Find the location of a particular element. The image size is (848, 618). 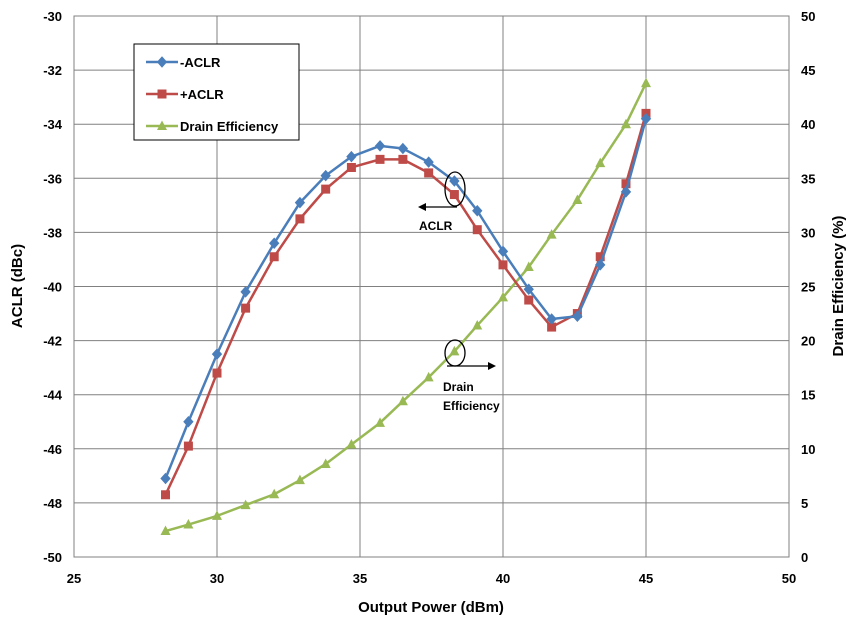

legend-item-drain-efficiency: Drain Efficiency is located at coordinates (212, 126).